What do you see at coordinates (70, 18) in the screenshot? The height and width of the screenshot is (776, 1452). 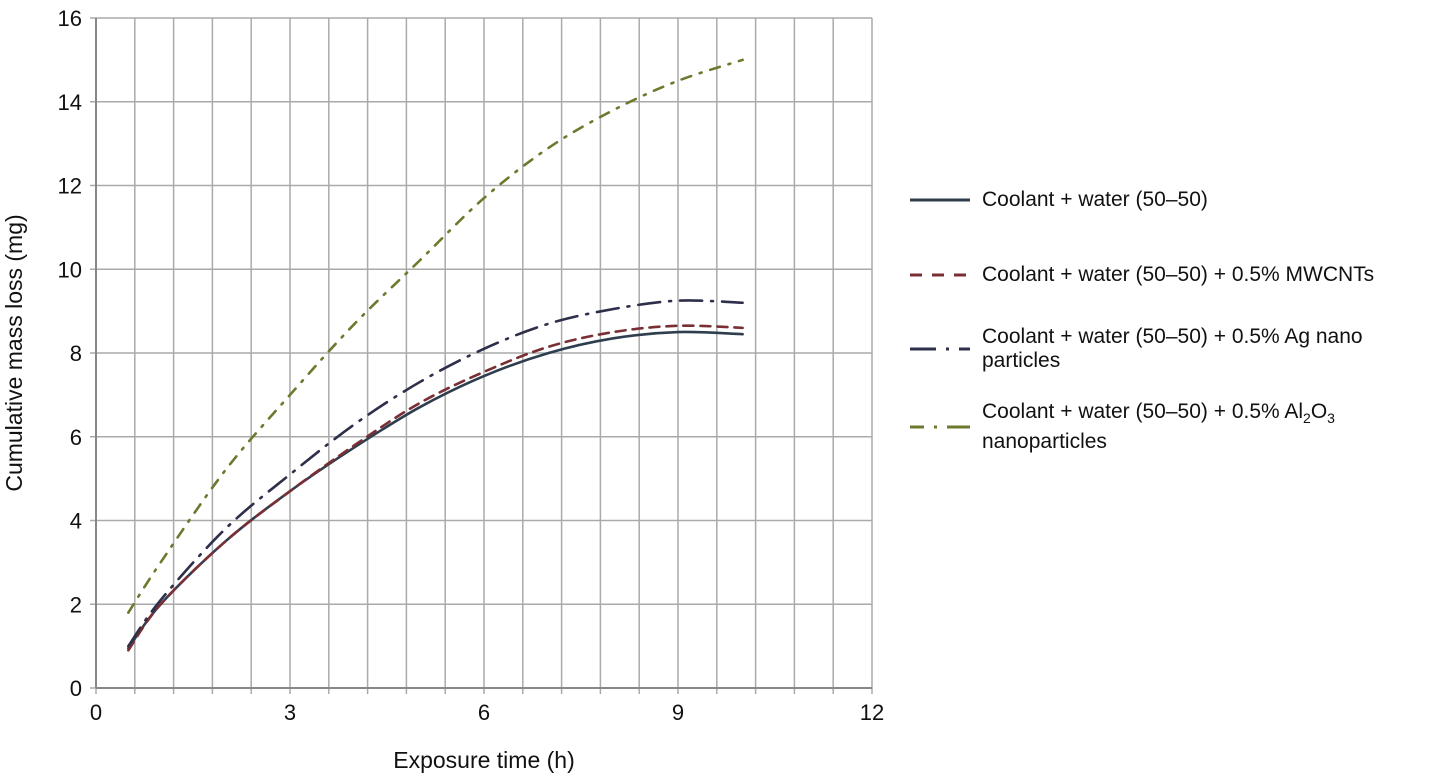 I see `svg-text: 16` at bounding box center [70, 18].